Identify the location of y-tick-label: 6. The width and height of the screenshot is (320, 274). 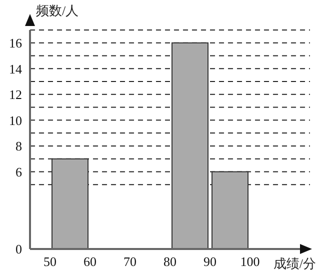
(19, 172).